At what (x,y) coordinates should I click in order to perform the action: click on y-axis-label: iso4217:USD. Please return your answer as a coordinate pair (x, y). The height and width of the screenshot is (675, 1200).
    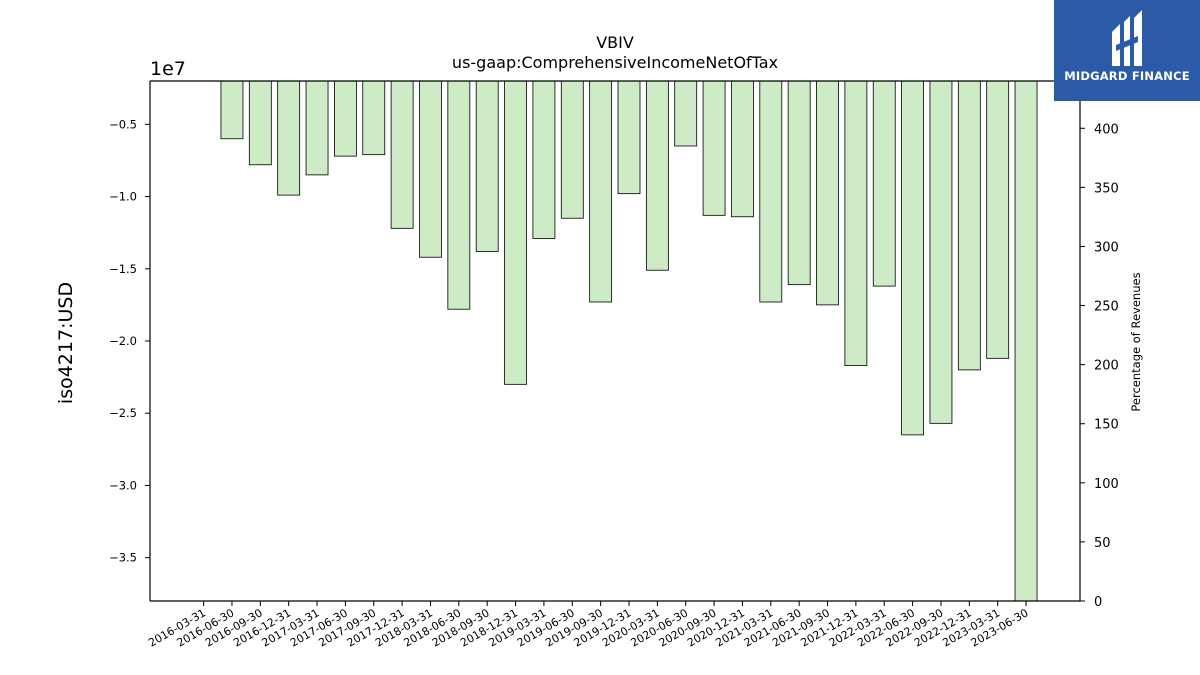
    Looking at the image, I should click on (66, 343).